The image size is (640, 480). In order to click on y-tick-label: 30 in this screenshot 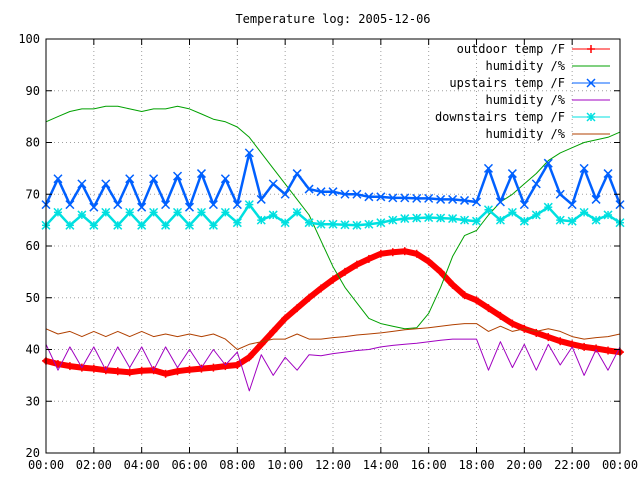, I will do `click(33, 401)`.